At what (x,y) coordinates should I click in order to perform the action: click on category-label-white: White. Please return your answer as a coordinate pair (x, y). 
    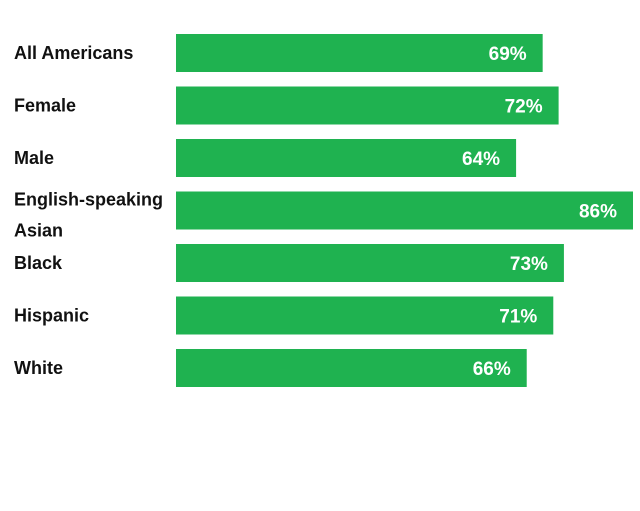
    Looking at the image, I should click on (38, 368).